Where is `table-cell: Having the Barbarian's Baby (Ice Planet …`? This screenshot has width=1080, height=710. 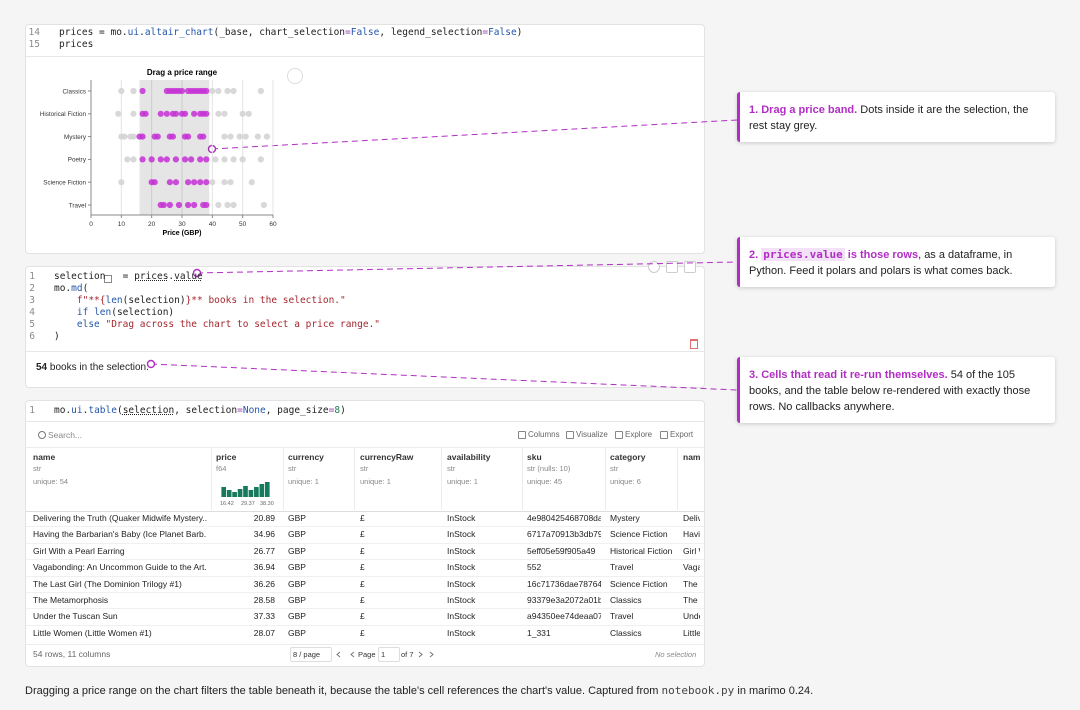 table-cell: Having the Barbarian's Baby (Ice Planet … is located at coordinates (120, 534).